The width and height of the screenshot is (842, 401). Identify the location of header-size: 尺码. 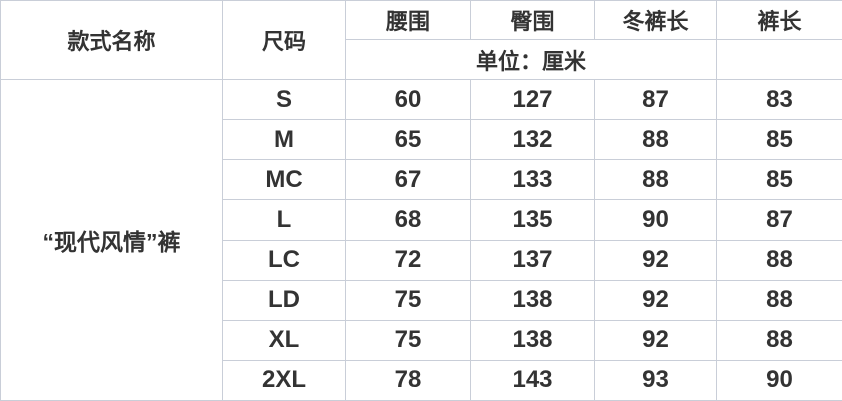
(284, 40).